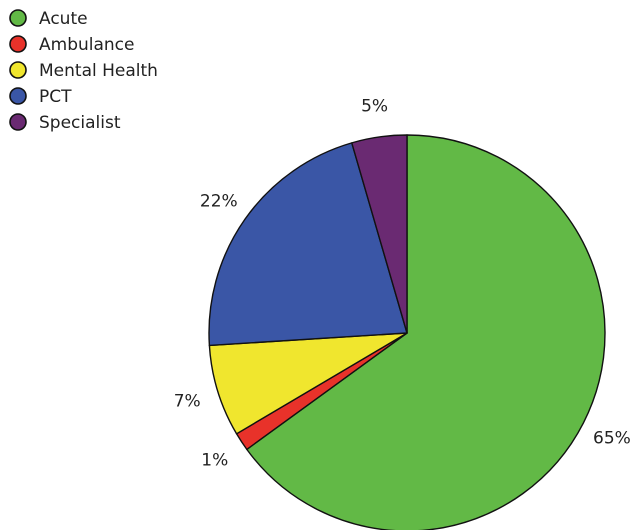  What do you see at coordinates (18, 44) in the screenshot?
I see `legend-marker-ambulance` at bounding box center [18, 44].